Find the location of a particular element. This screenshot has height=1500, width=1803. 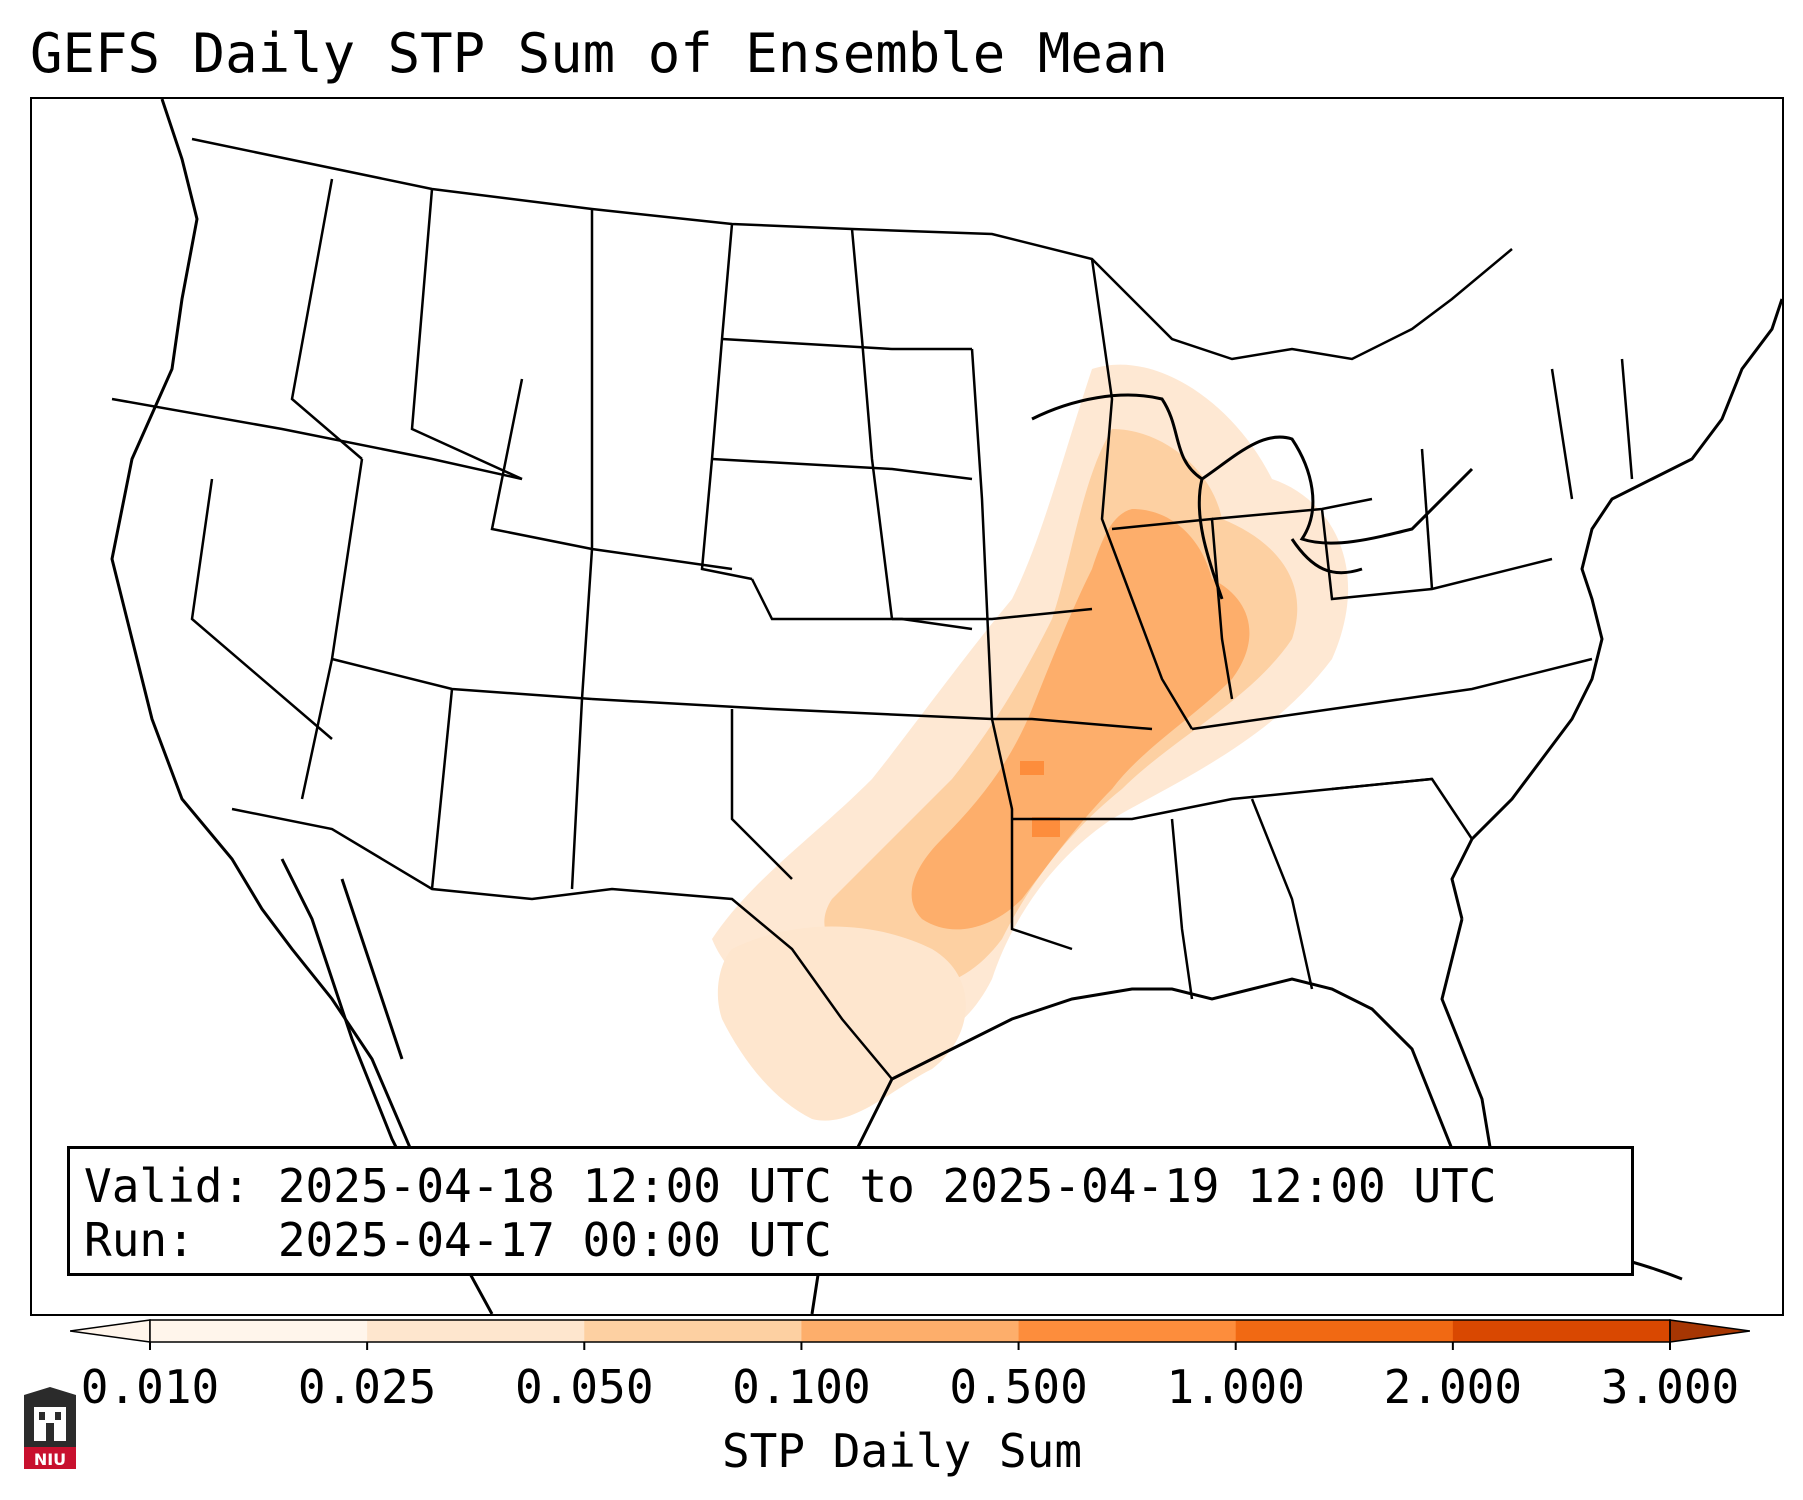

atlantic-coast is located at coordinates (1616, 609).